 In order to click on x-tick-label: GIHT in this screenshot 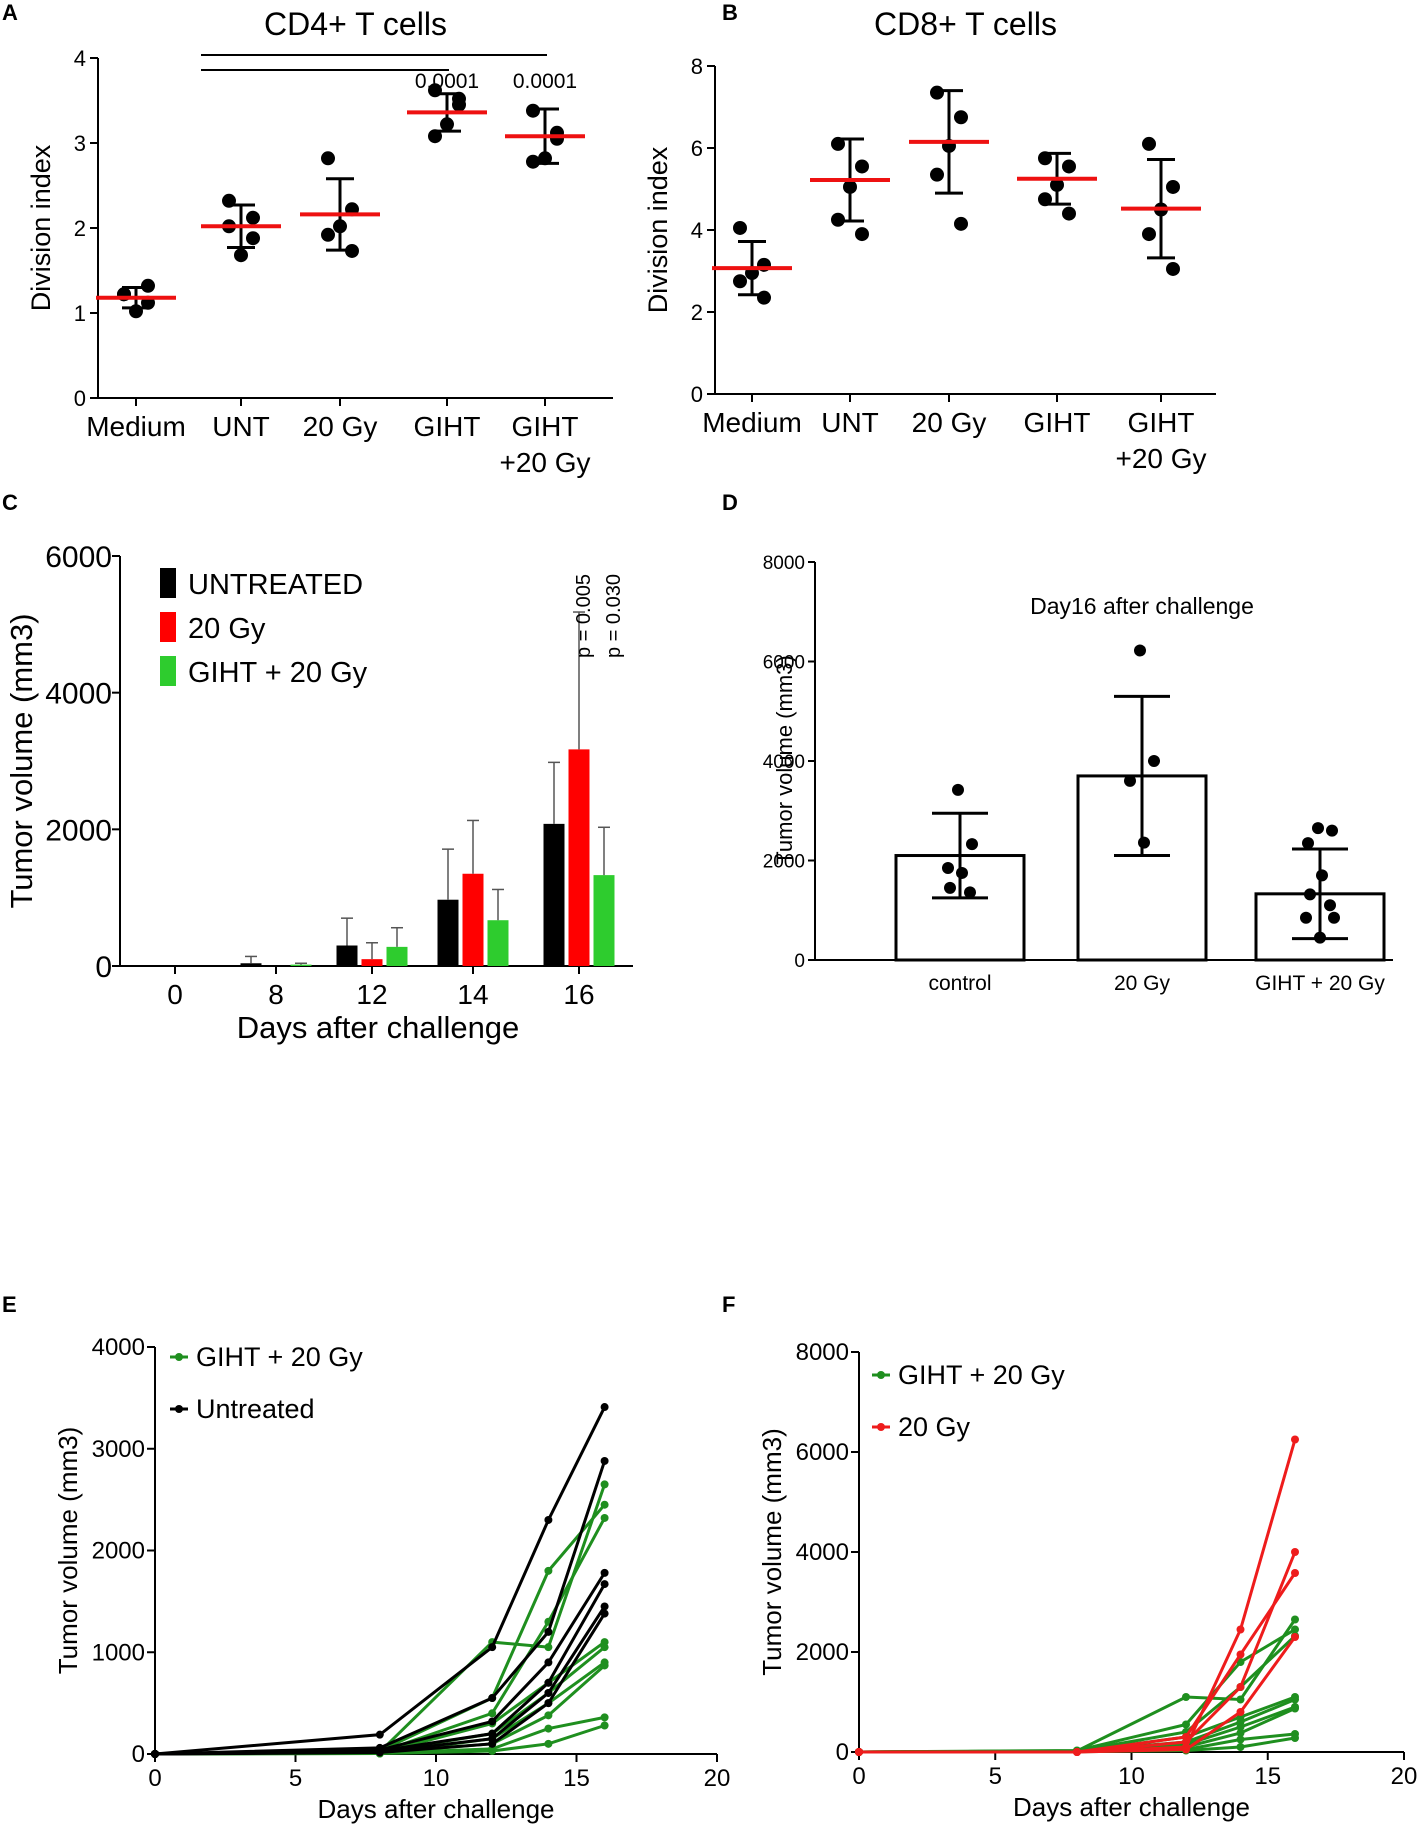, I will do `click(447, 426)`.